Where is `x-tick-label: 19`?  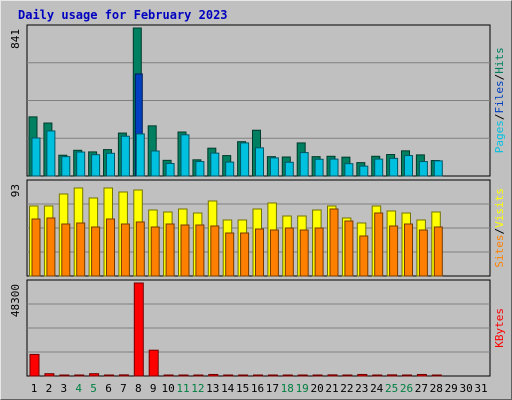
x-tick-label: 19 is located at coordinates (302, 388).